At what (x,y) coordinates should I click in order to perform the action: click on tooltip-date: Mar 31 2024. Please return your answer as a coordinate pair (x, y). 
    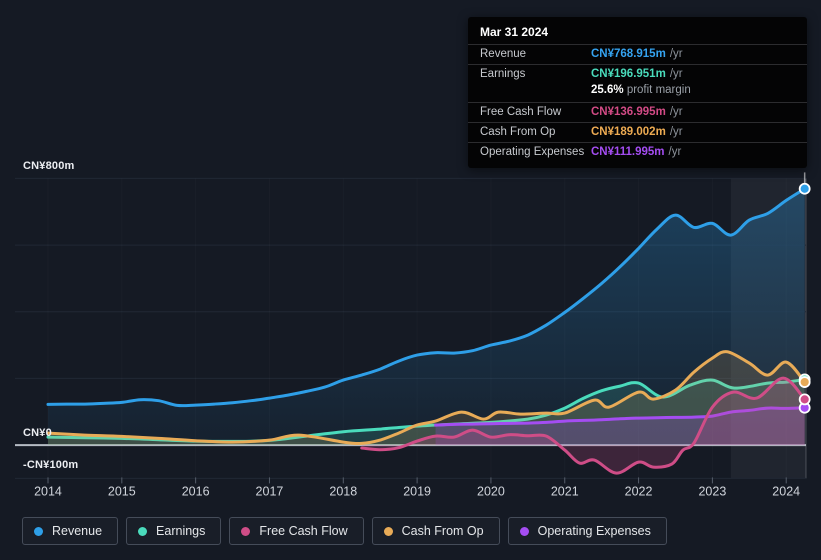
    Looking at the image, I should click on (514, 32).